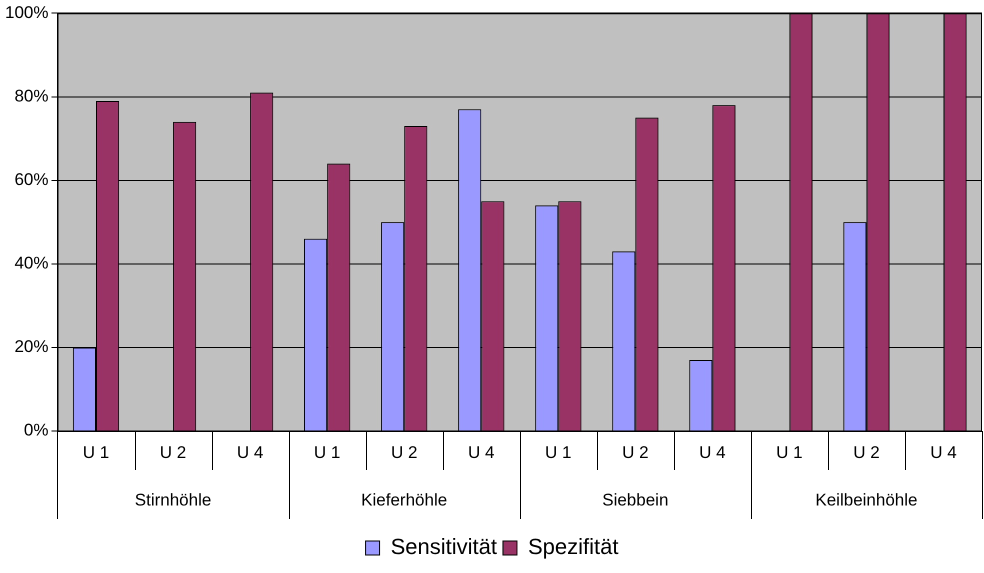  What do you see at coordinates (443, 547) in the screenshot?
I see `legend-label: Sensitivität` at bounding box center [443, 547].